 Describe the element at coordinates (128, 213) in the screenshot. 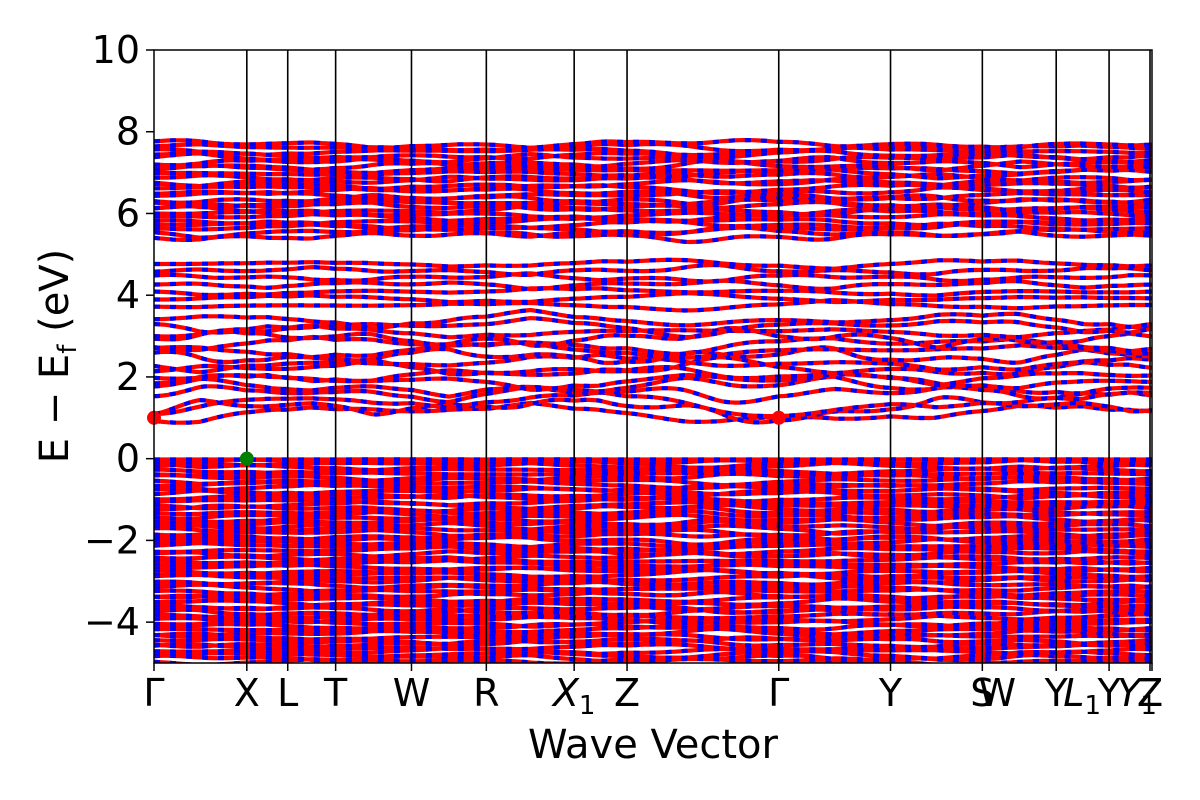

I see `y-tick-label: 6` at that location.